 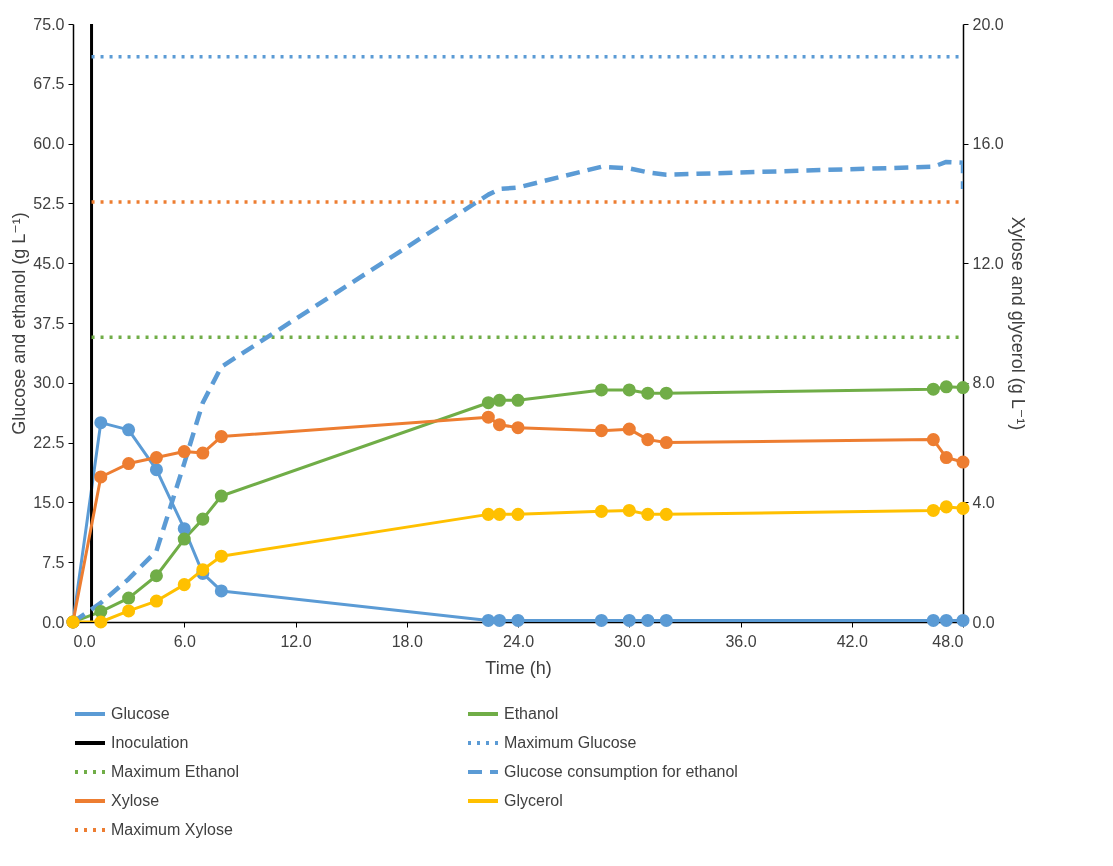 What do you see at coordinates (518, 641) in the screenshot?
I see `x-tick-label: 24.0` at bounding box center [518, 641].